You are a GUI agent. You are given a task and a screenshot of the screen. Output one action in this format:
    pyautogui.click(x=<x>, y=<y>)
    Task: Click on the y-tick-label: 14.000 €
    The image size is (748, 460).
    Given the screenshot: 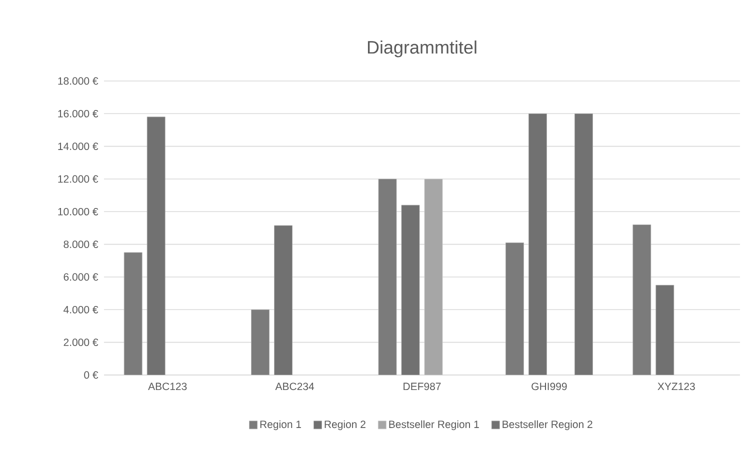 What is the action you would take?
    pyautogui.click(x=78, y=146)
    